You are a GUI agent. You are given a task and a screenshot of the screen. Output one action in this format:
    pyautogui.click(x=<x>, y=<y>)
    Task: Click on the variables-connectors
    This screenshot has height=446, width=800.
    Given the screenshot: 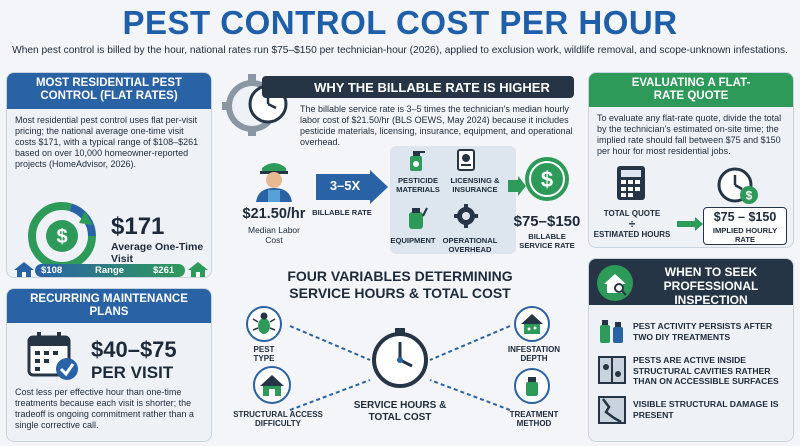 What is the action you would take?
    pyautogui.click(x=400, y=368)
    